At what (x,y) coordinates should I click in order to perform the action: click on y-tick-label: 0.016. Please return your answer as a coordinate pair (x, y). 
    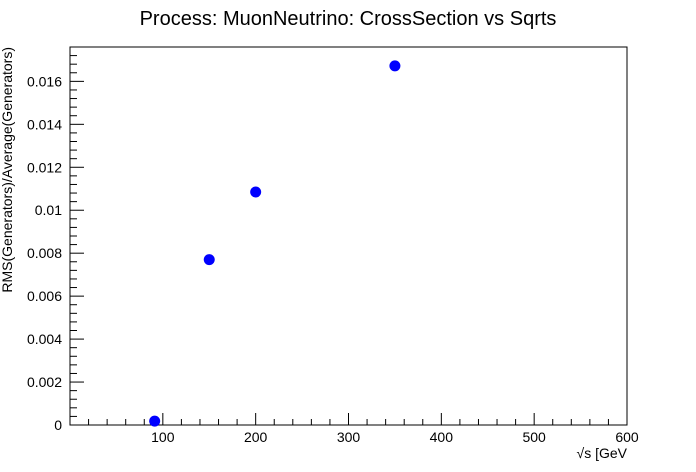
    Looking at the image, I should click on (44, 81).